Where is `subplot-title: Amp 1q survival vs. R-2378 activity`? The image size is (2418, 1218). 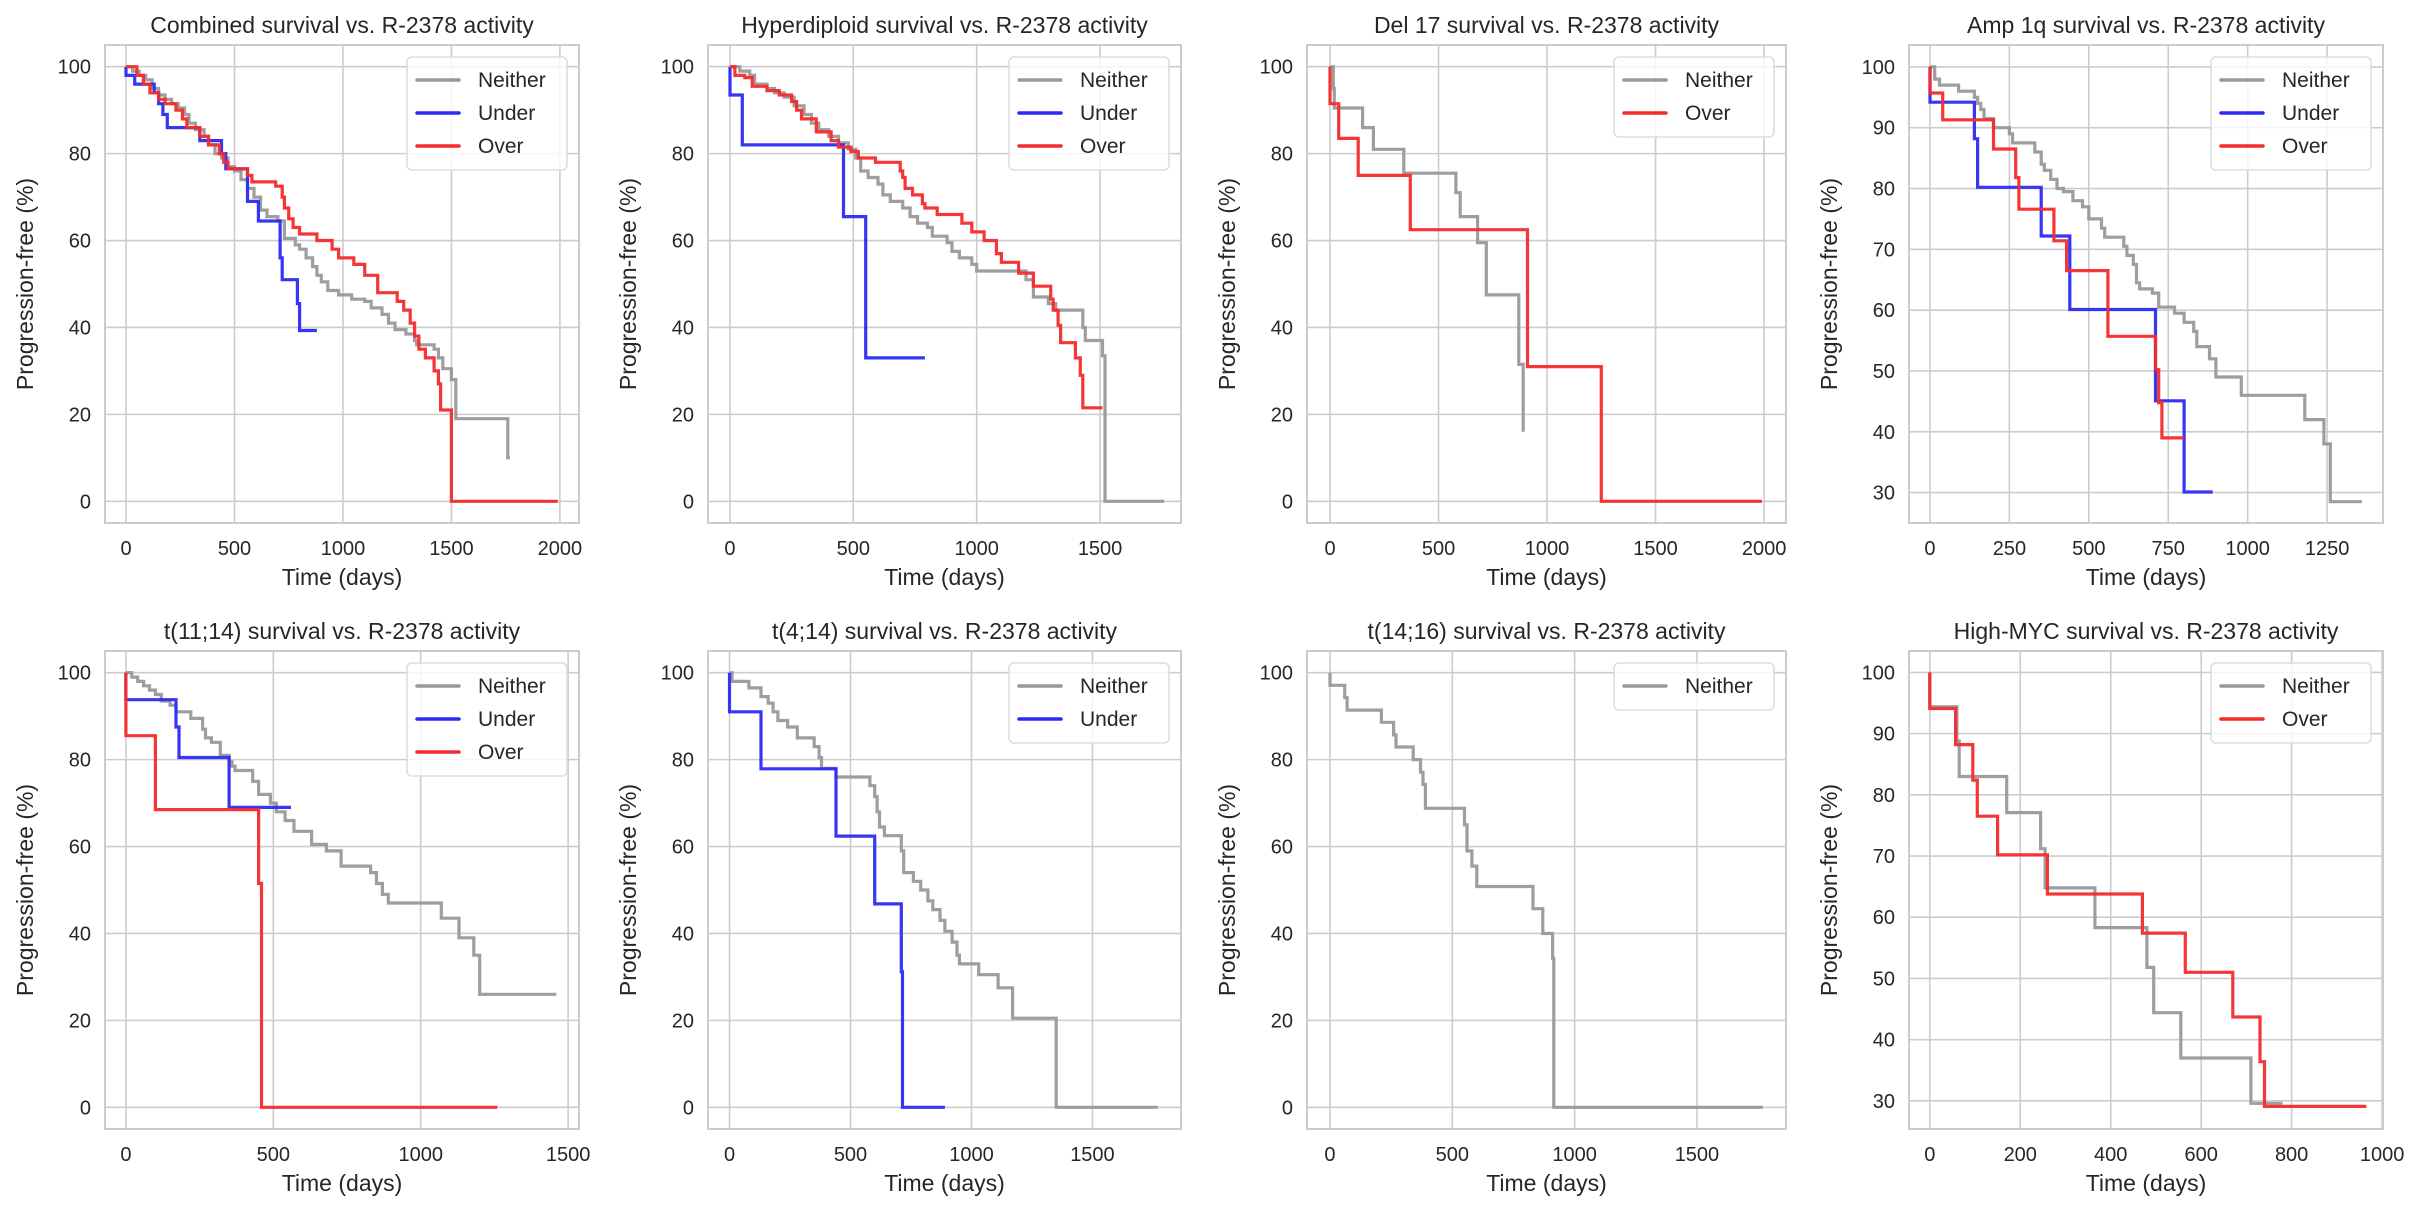
subplot-title: Amp 1q survival vs. R-2378 activity is located at coordinates (2146, 25).